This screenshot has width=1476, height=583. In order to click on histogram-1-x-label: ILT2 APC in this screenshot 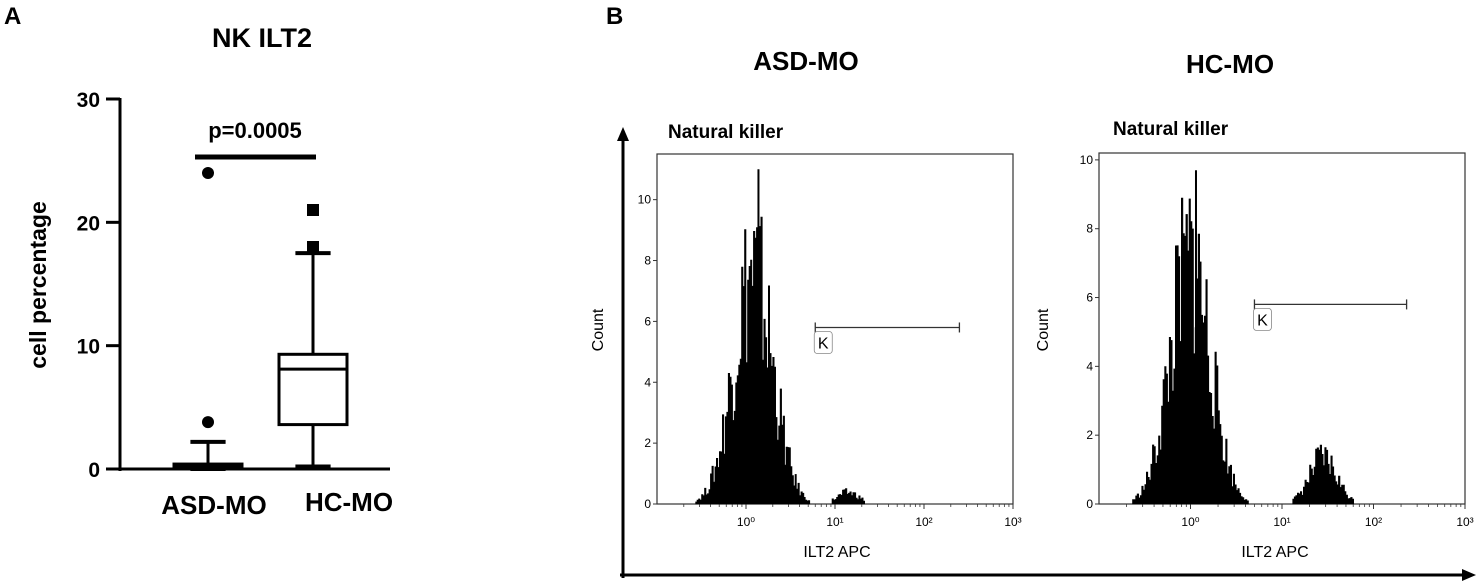, I will do `click(836, 552)`.